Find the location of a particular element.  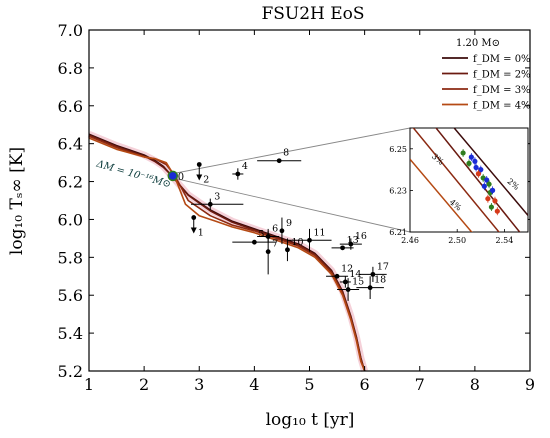

observation-label: 13 is located at coordinates (353, 240).